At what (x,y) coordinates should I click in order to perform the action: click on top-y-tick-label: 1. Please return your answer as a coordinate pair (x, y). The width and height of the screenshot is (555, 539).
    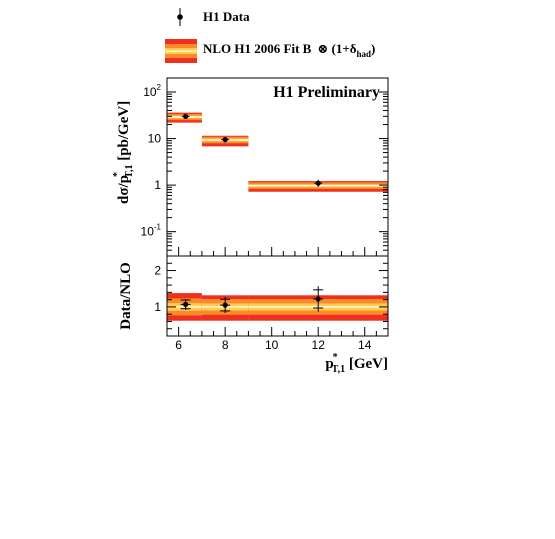
    Looking at the image, I should click on (157, 185).